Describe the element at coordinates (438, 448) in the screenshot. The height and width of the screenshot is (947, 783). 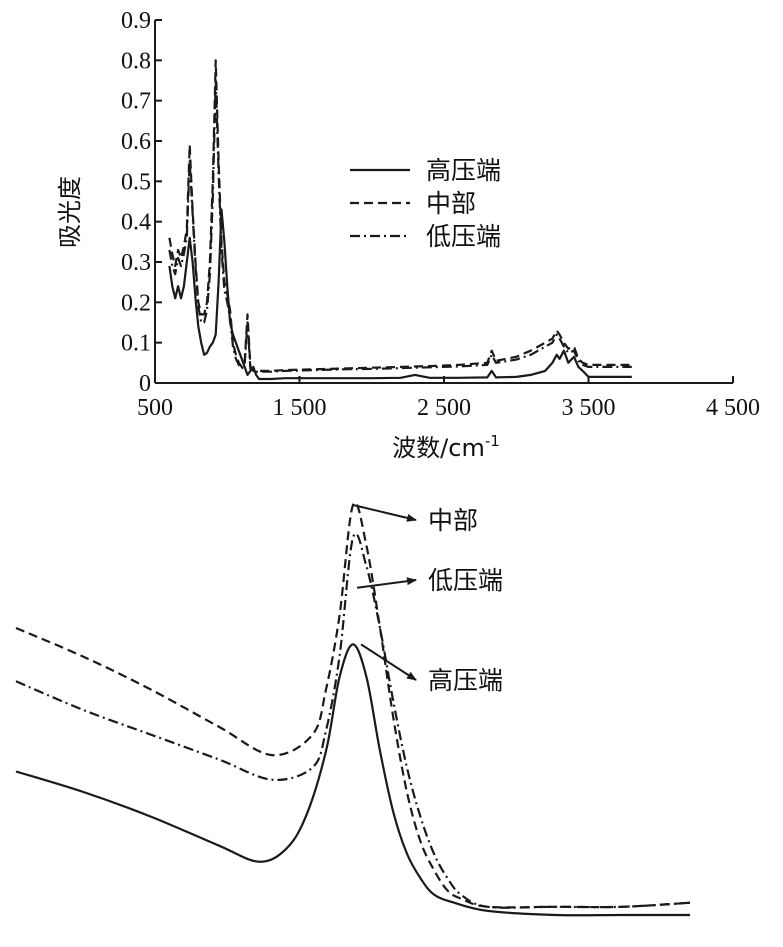
I see `x-axis-title-main: 波数/cm` at that location.